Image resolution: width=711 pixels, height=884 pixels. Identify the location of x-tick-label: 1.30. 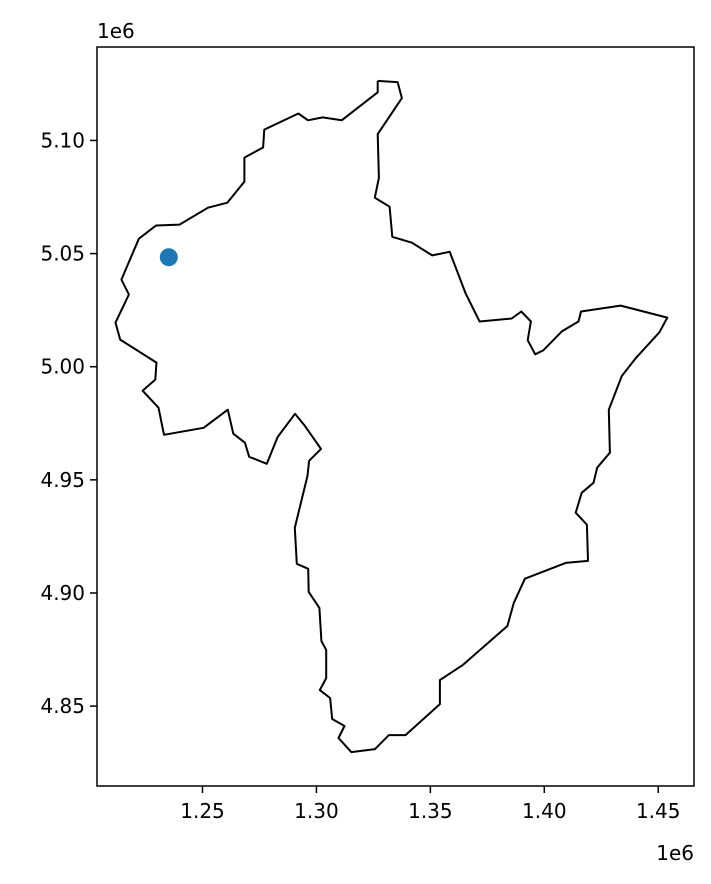
(316, 811).